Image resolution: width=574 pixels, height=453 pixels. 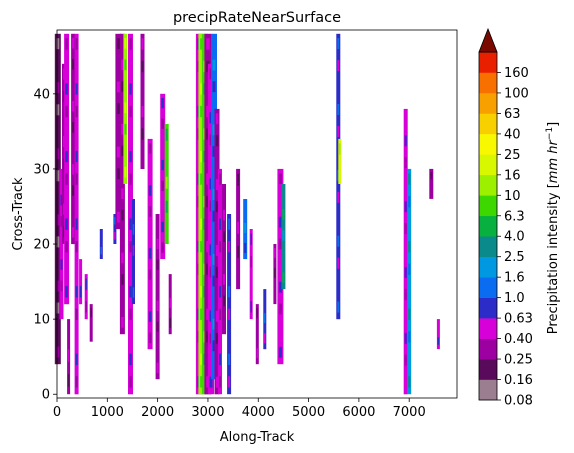 I want to click on colorbar-tick-label: 40, so click(x=512, y=134).